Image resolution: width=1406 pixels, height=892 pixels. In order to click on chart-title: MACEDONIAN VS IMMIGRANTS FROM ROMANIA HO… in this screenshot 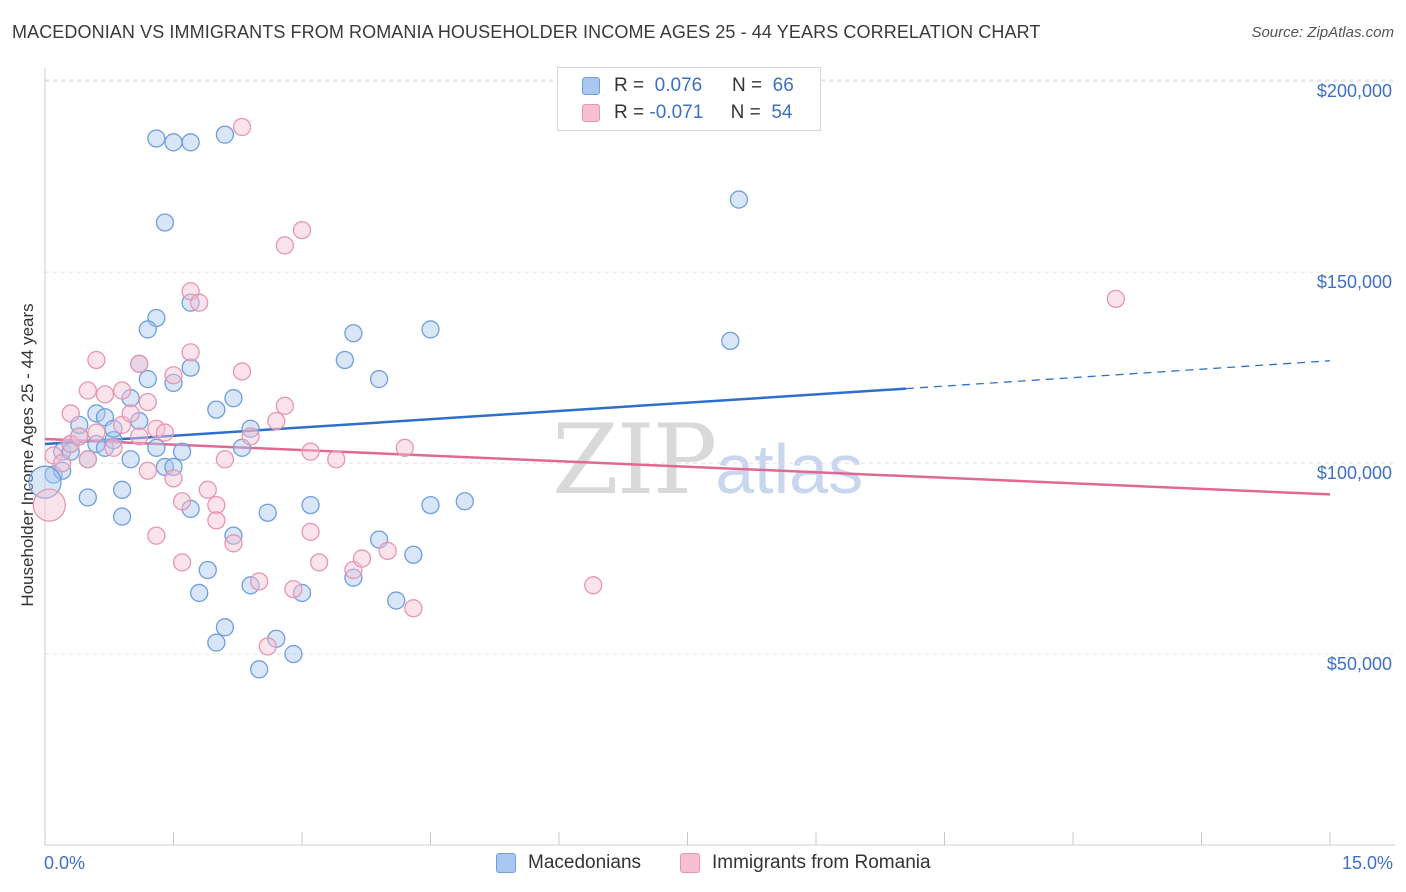, I will do `click(526, 32)`.